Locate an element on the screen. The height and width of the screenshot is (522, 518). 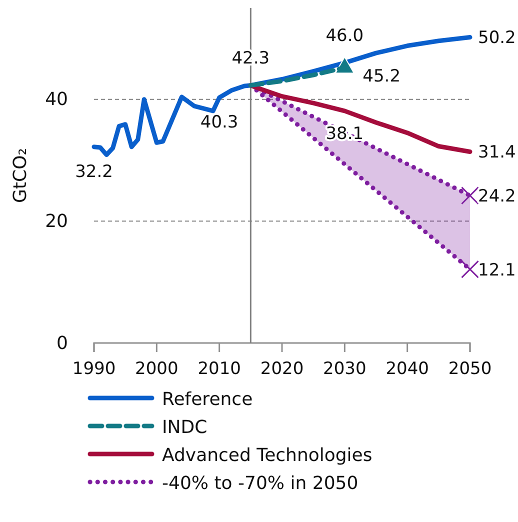
legend-label: Advanced Technologies is located at coordinates (267, 455).